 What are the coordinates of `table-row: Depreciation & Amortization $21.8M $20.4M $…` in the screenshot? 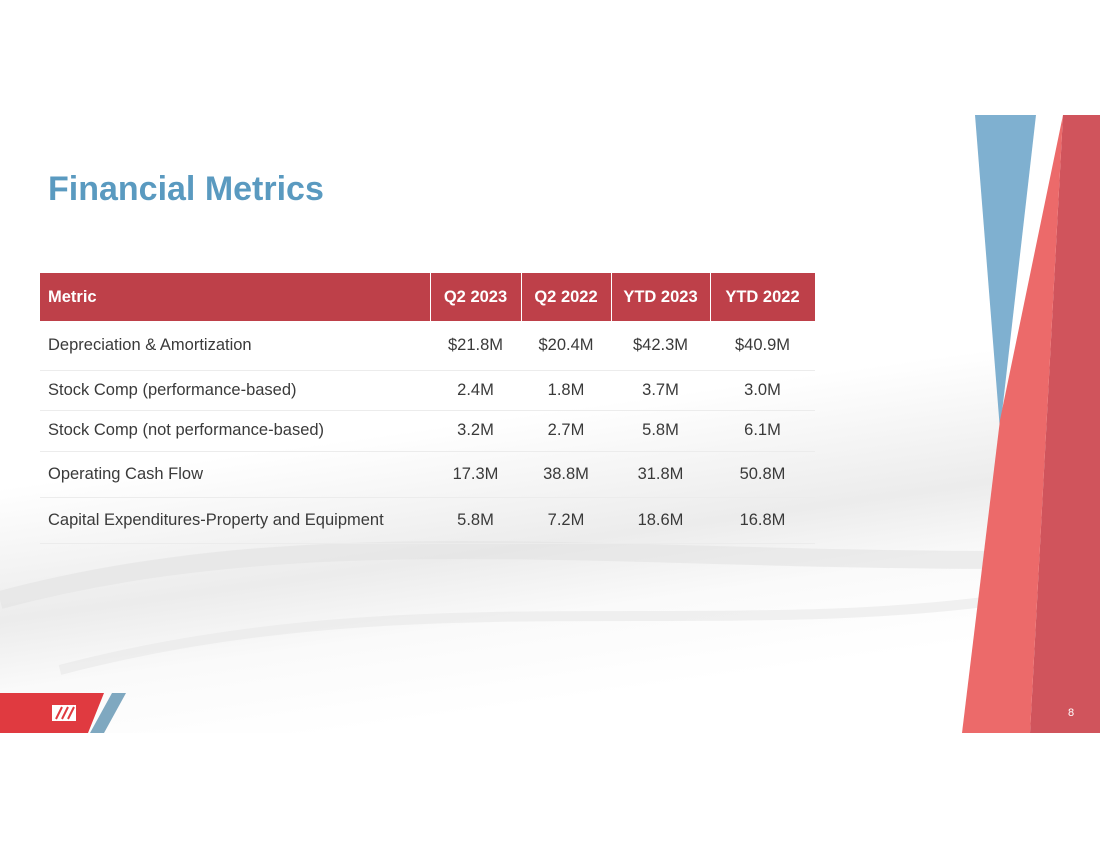 It's located at (427, 346).